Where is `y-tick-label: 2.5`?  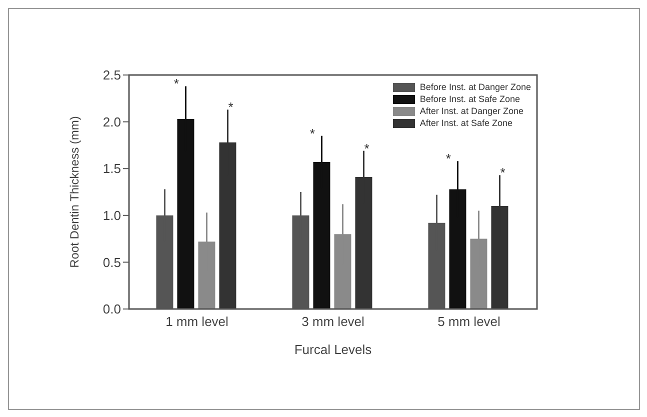
y-tick-label: 2.5 is located at coordinates (111, 75).